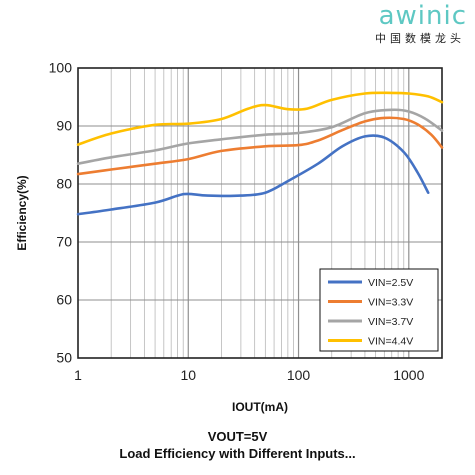 Image resolution: width=475 pixels, height=475 pixels. Describe the element at coordinates (408, 375) in the screenshot. I see `x-tick-label: 1000` at that location.